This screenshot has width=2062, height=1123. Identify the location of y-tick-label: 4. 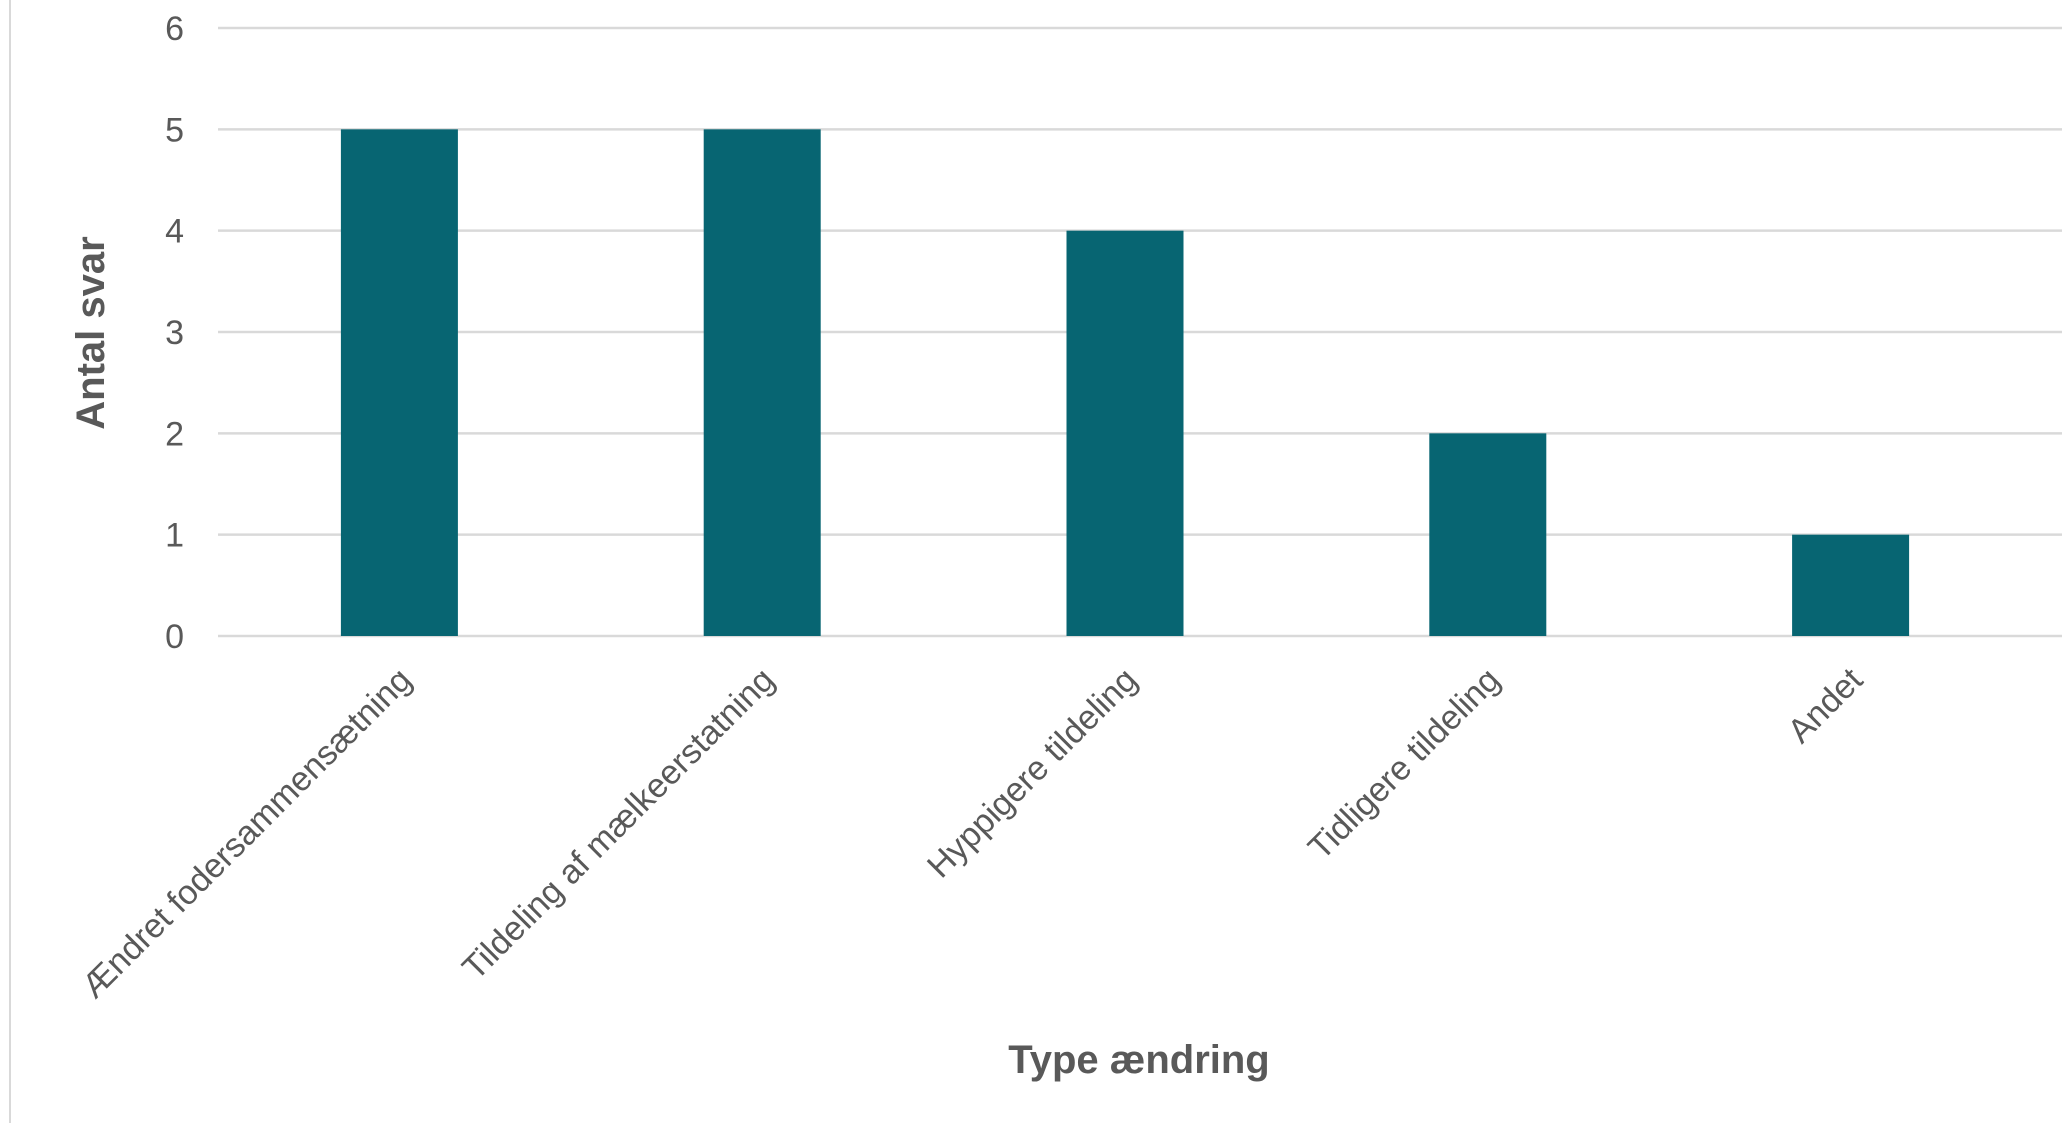
(174, 232).